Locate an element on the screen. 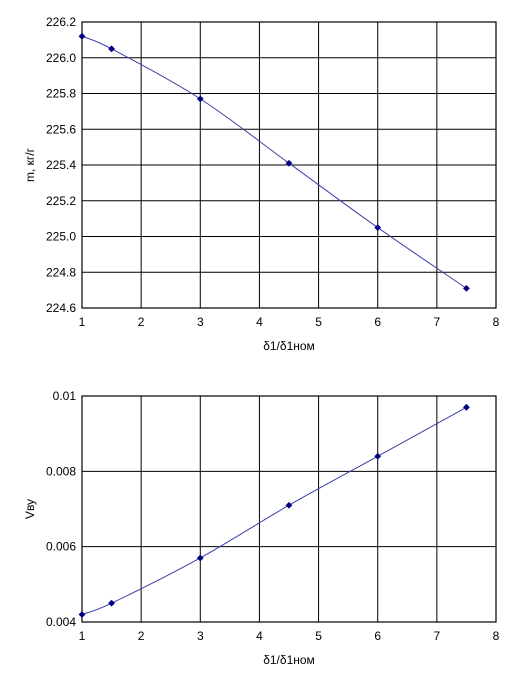 The image size is (517, 690). top-x-tick-label: 2 is located at coordinates (141, 322).